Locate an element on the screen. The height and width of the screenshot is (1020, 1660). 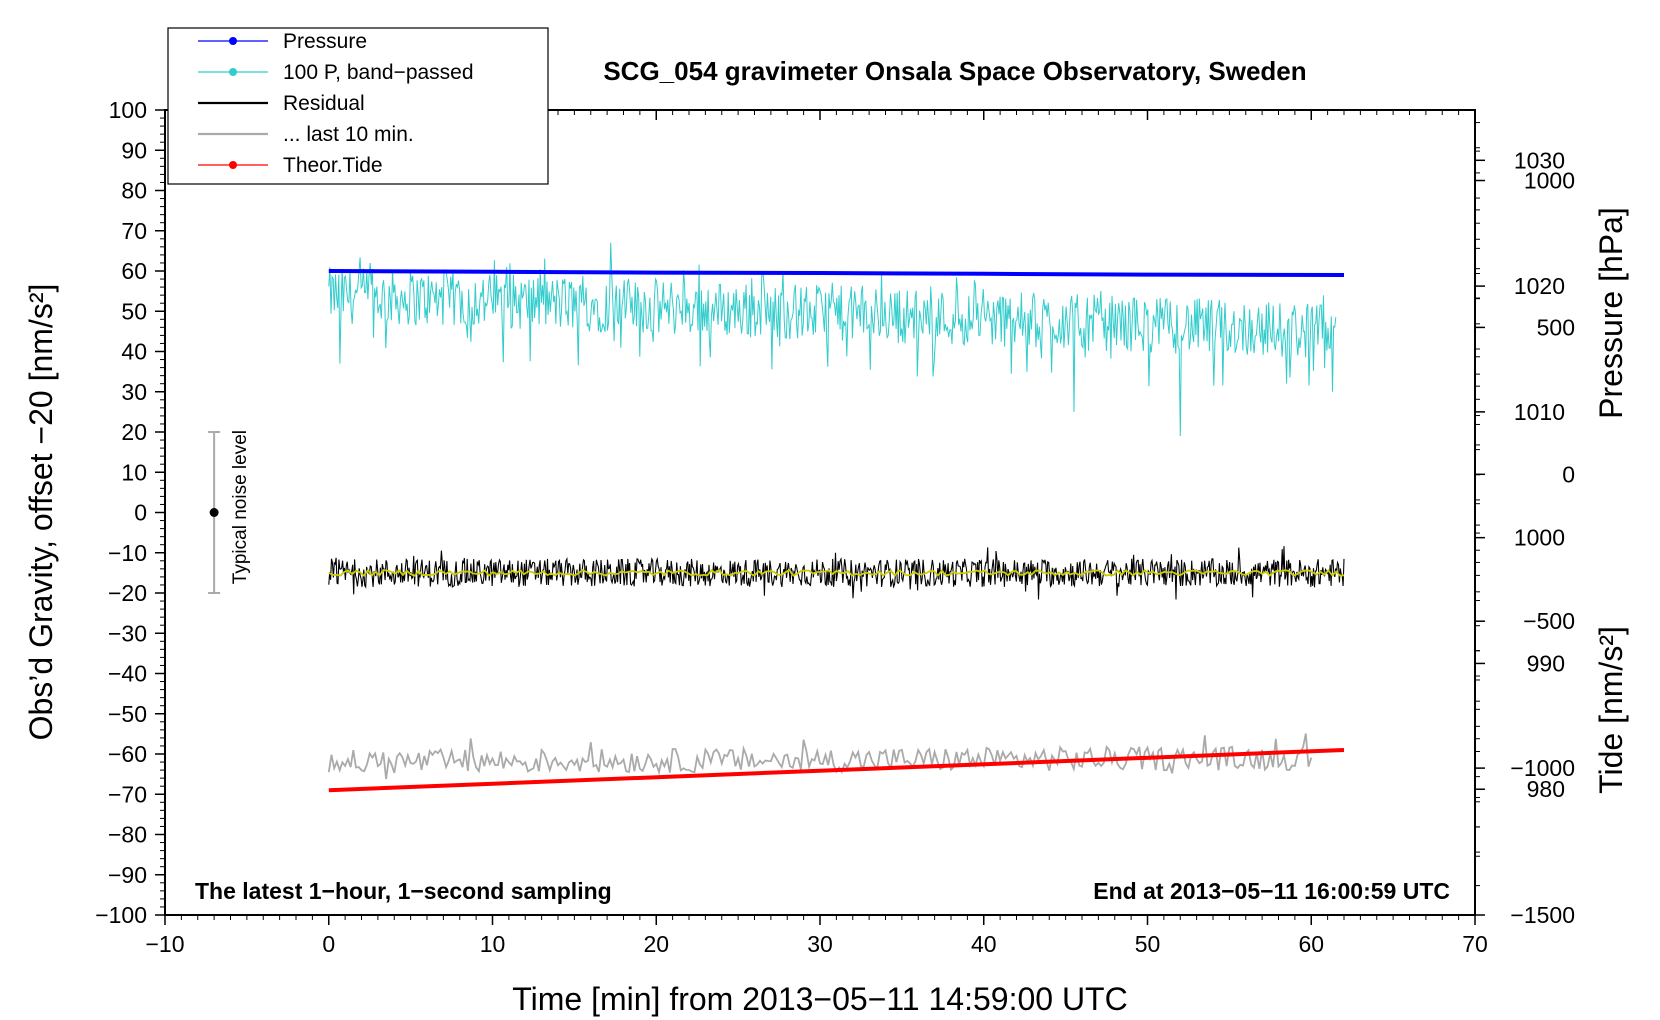
noise-level-bar is located at coordinates (214, 512).